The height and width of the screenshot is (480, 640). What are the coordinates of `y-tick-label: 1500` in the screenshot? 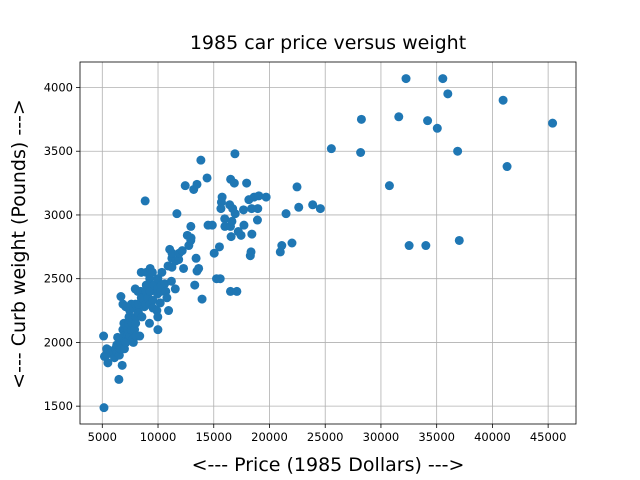 It's located at (58, 406).